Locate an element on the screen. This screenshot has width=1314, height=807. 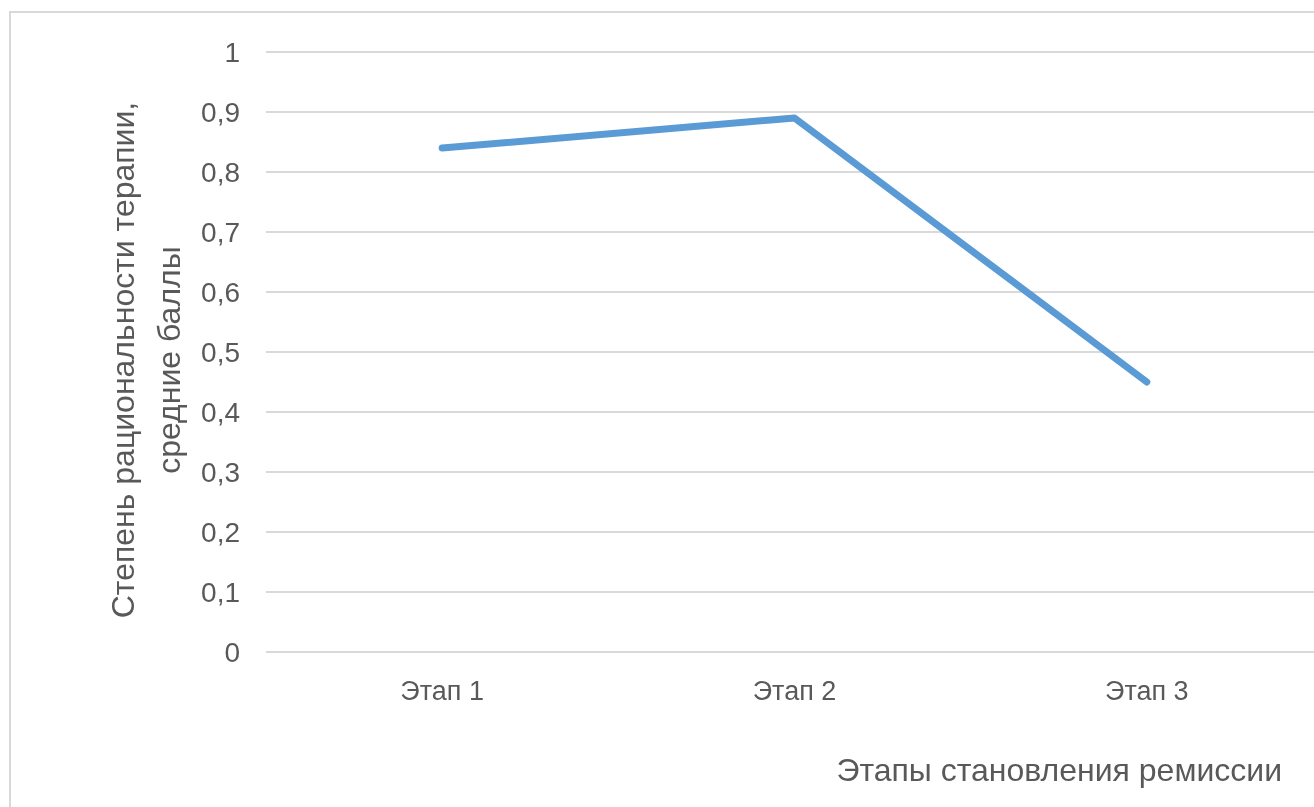
y-tick-label: 1 is located at coordinates (232, 52).